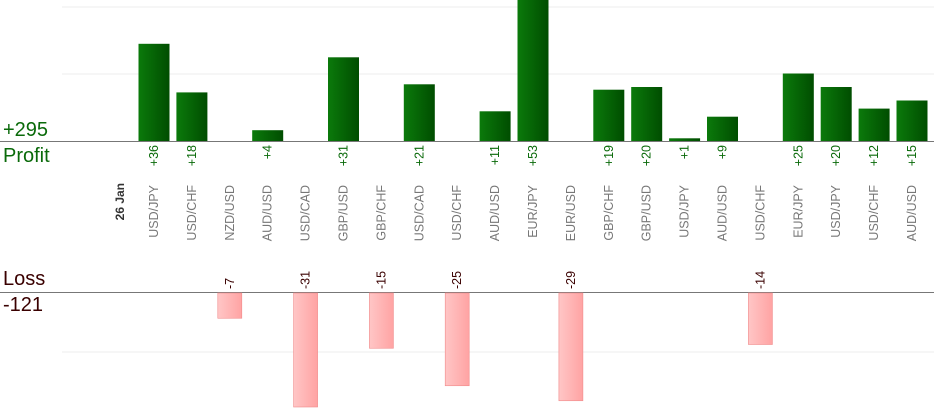 The image size is (934, 420). I want to click on profit-value-label: +9, so click(723, 152).